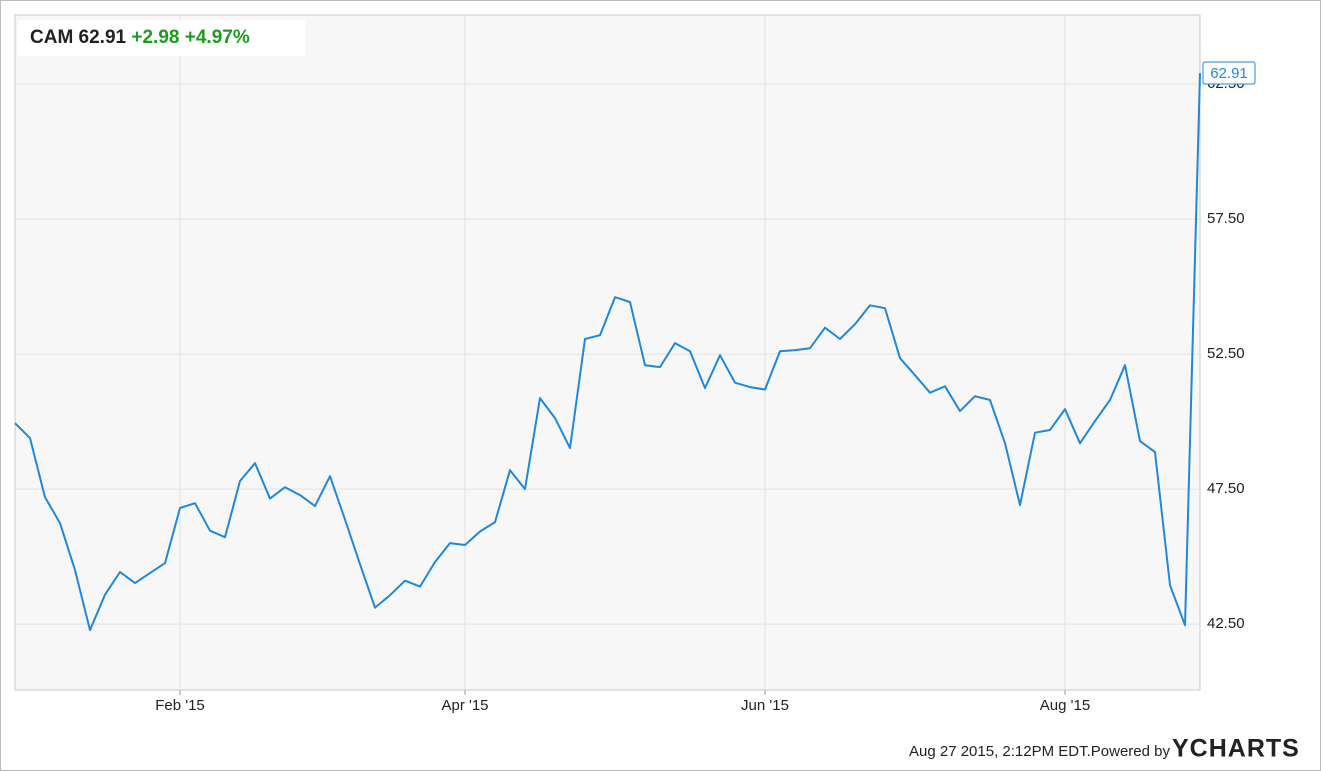  I want to click on title: CAM 62.91, so click(78, 37).